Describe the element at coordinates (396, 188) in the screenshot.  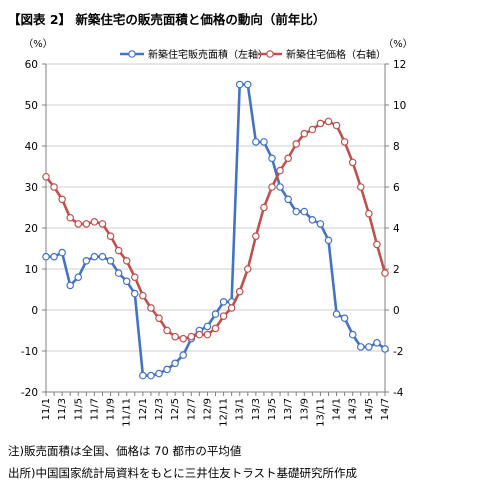
I see `right-tick-label: 6` at that location.